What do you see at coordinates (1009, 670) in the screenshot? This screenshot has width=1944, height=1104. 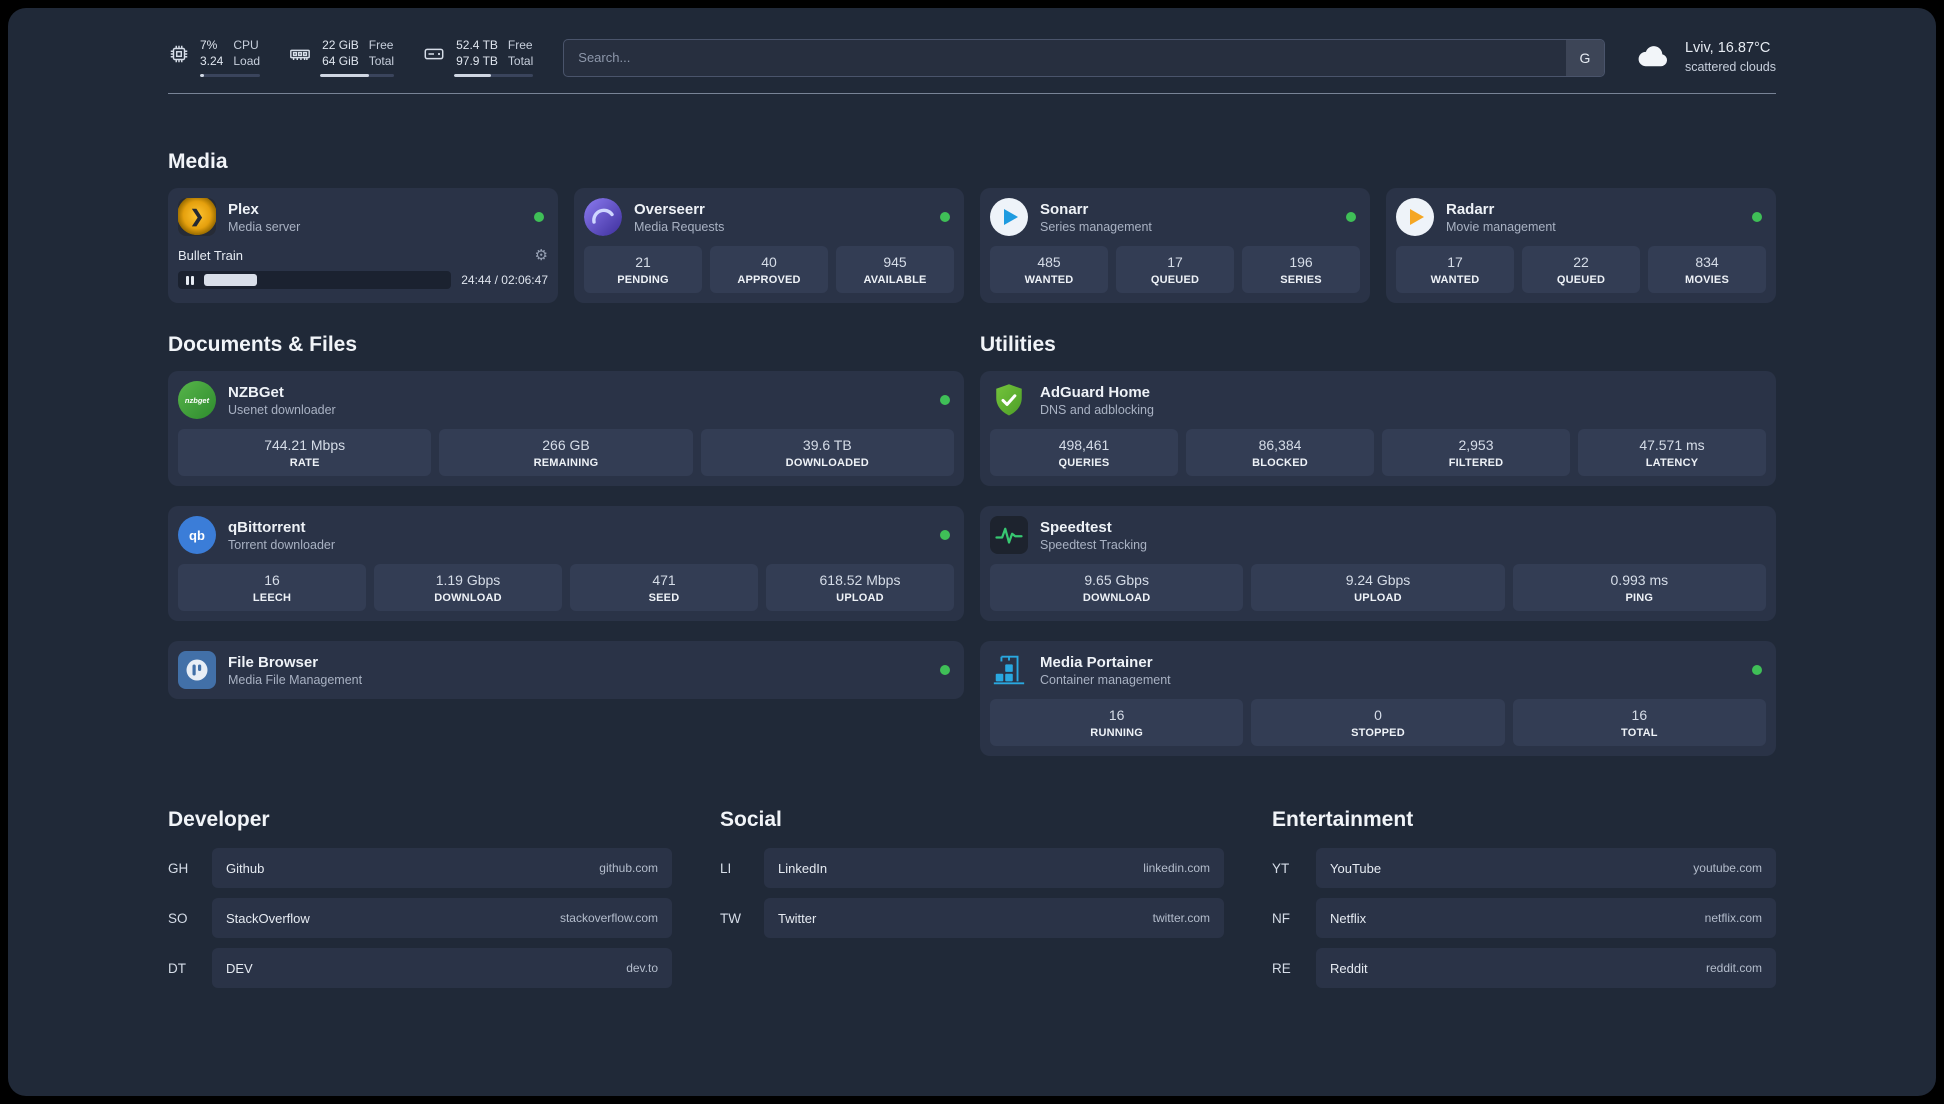 I see `portainer-icon` at bounding box center [1009, 670].